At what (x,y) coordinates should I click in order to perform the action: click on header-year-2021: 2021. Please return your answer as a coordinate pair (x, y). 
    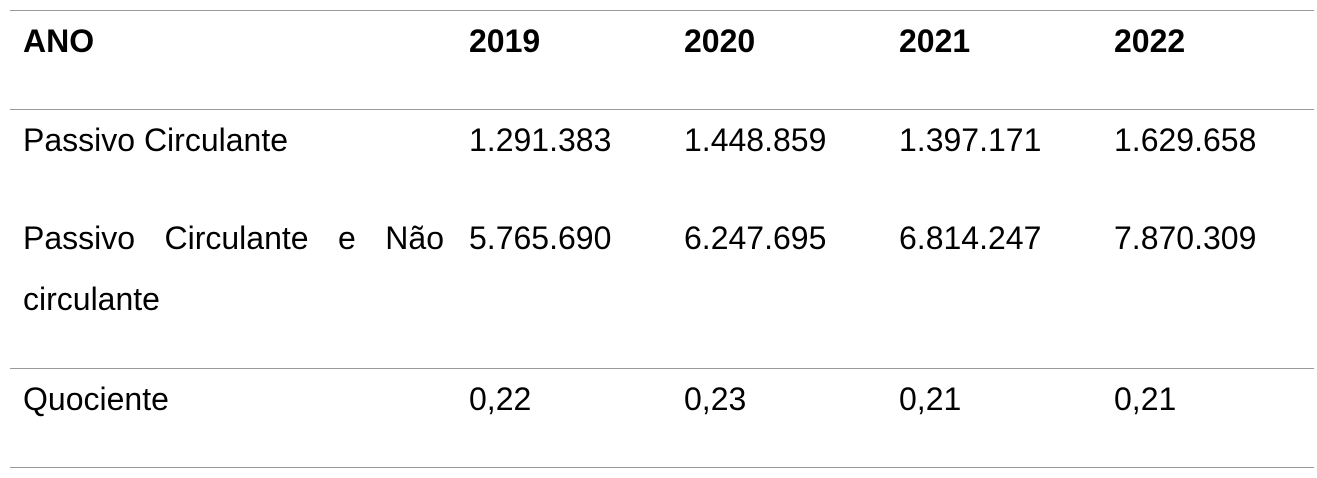
    Looking at the image, I should click on (935, 41).